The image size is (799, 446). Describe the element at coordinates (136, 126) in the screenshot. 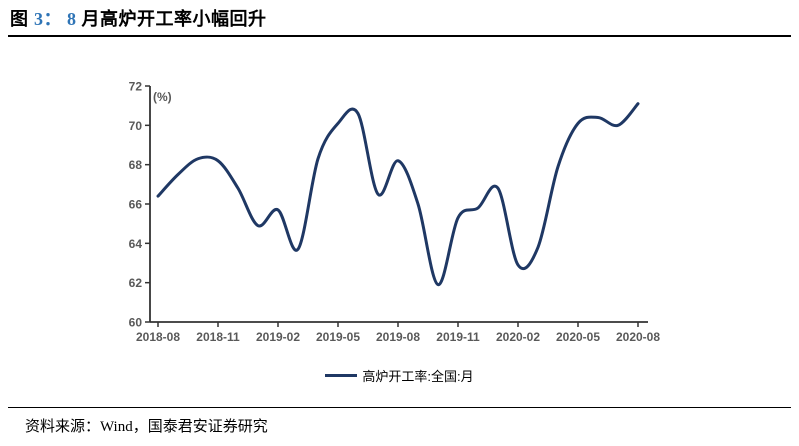

I see `y-tick-label: 70` at that location.